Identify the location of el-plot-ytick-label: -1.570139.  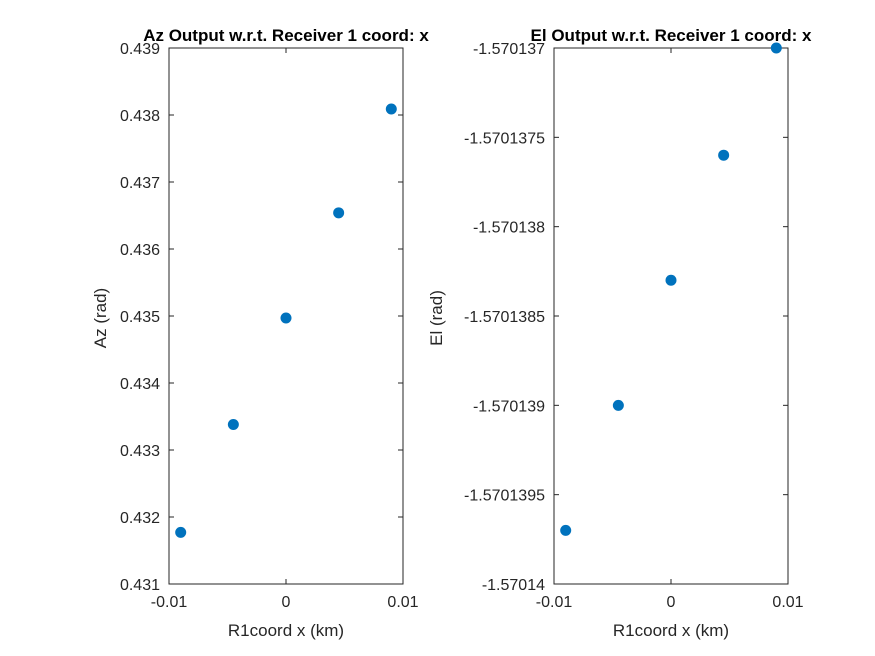
(509, 406).